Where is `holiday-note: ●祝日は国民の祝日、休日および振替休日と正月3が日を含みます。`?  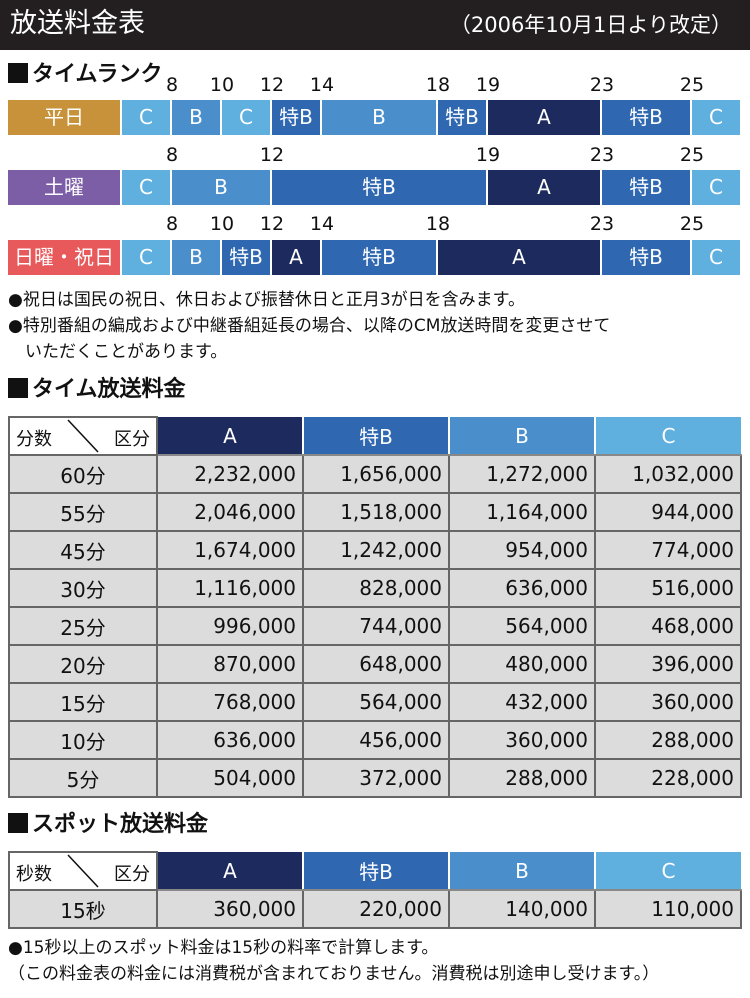 holiday-note: ●祝日は国民の祝日、休日および振替休日と正月3が日を含みます。 is located at coordinates (266, 300).